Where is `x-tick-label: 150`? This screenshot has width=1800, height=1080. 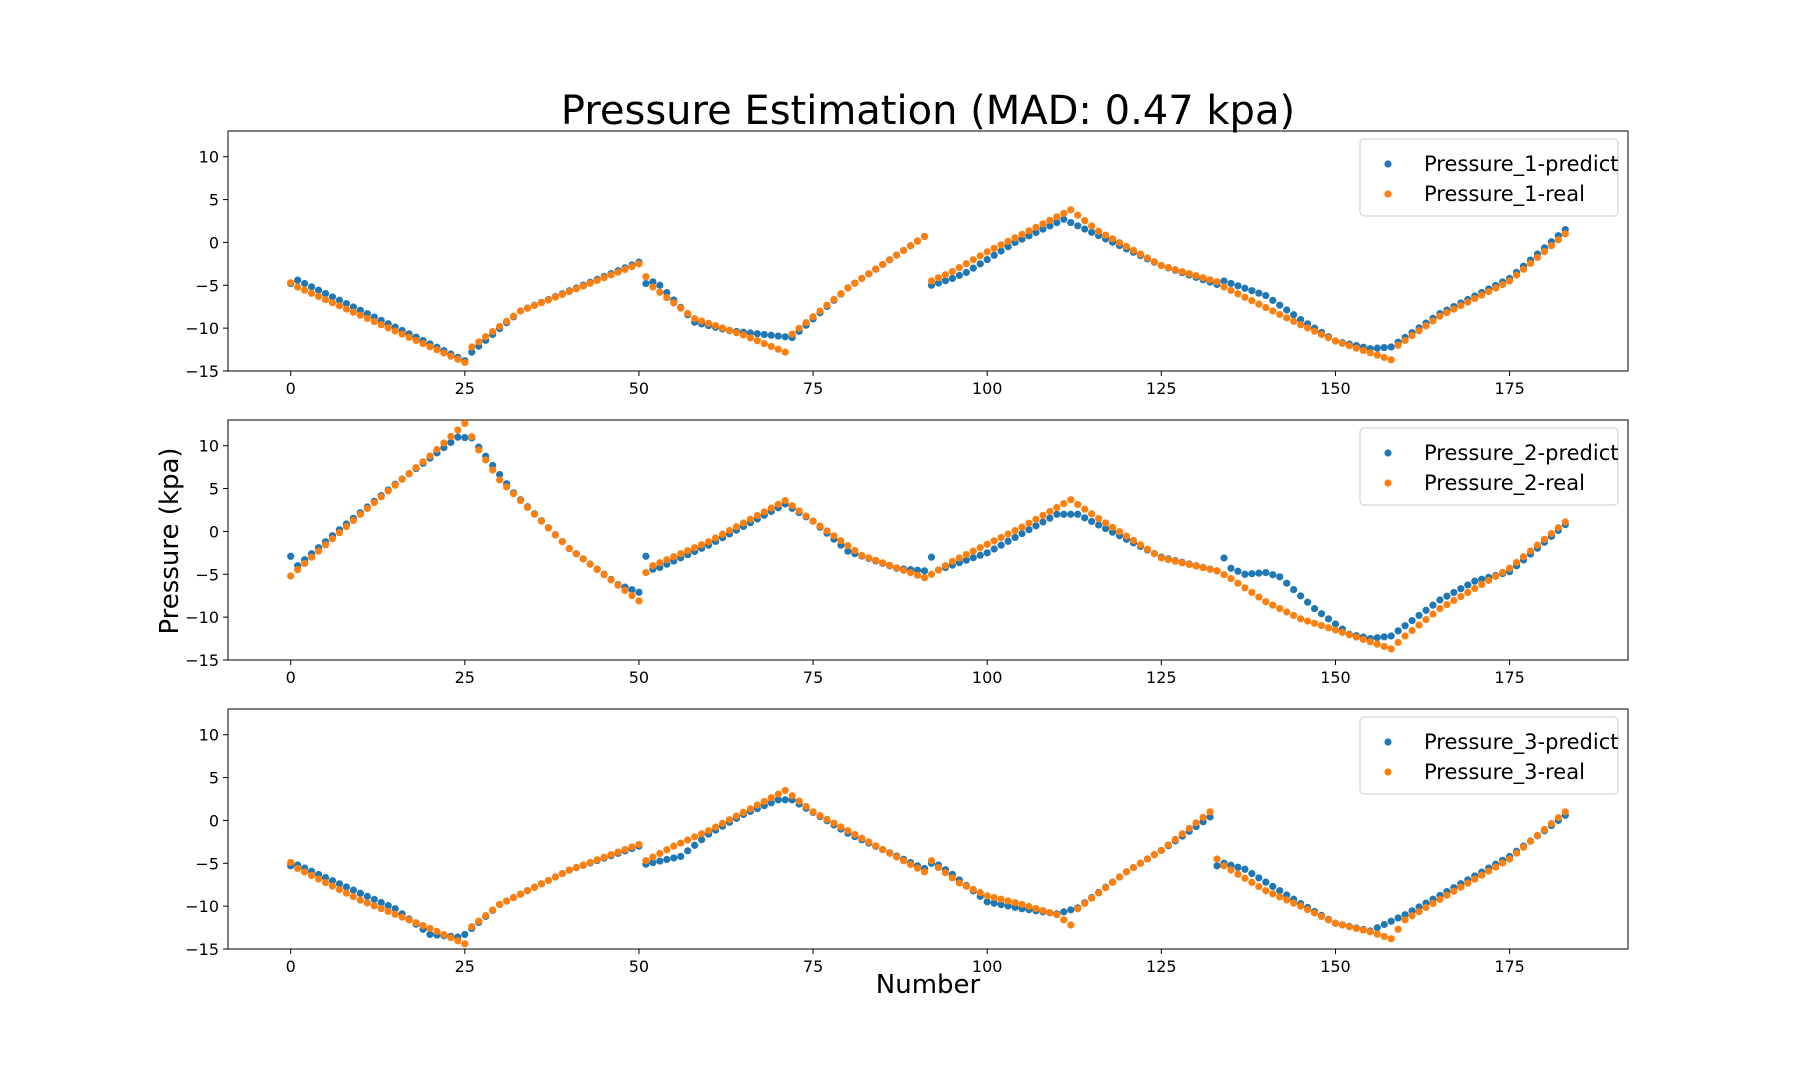
x-tick-label: 150 is located at coordinates (1335, 388).